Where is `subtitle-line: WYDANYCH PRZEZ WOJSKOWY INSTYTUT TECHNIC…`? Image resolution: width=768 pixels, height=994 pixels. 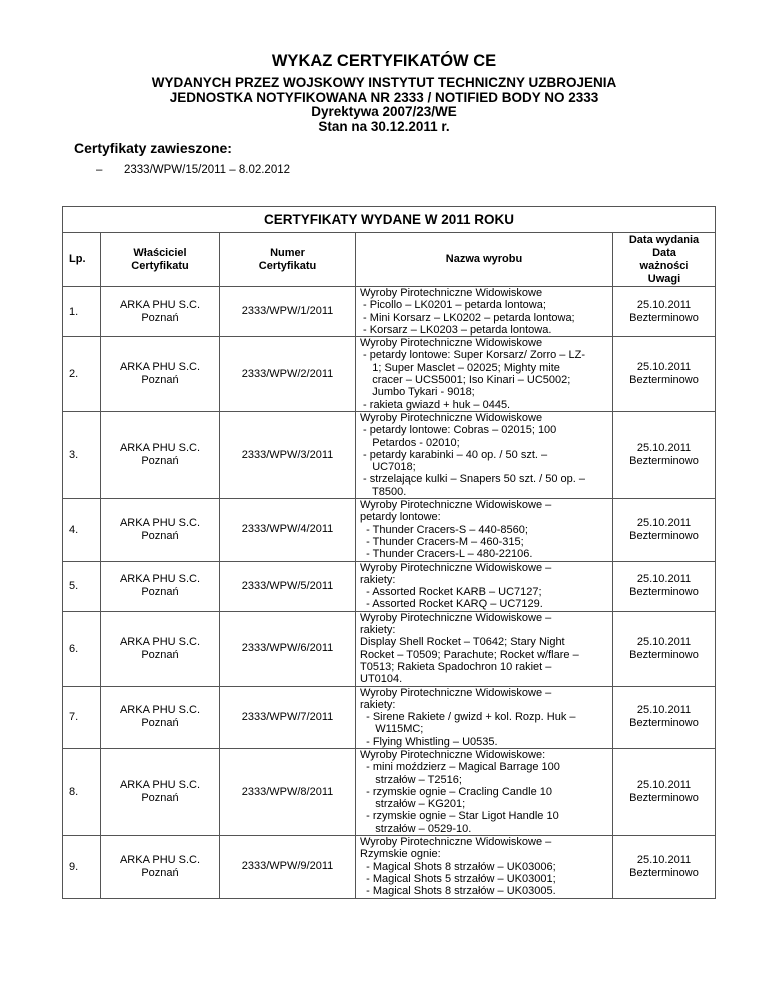 subtitle-line: WYDANYCH PRZEZ WOJSKOWY INSTYTUT TECHNIC… is located at coordinates (384, 82).